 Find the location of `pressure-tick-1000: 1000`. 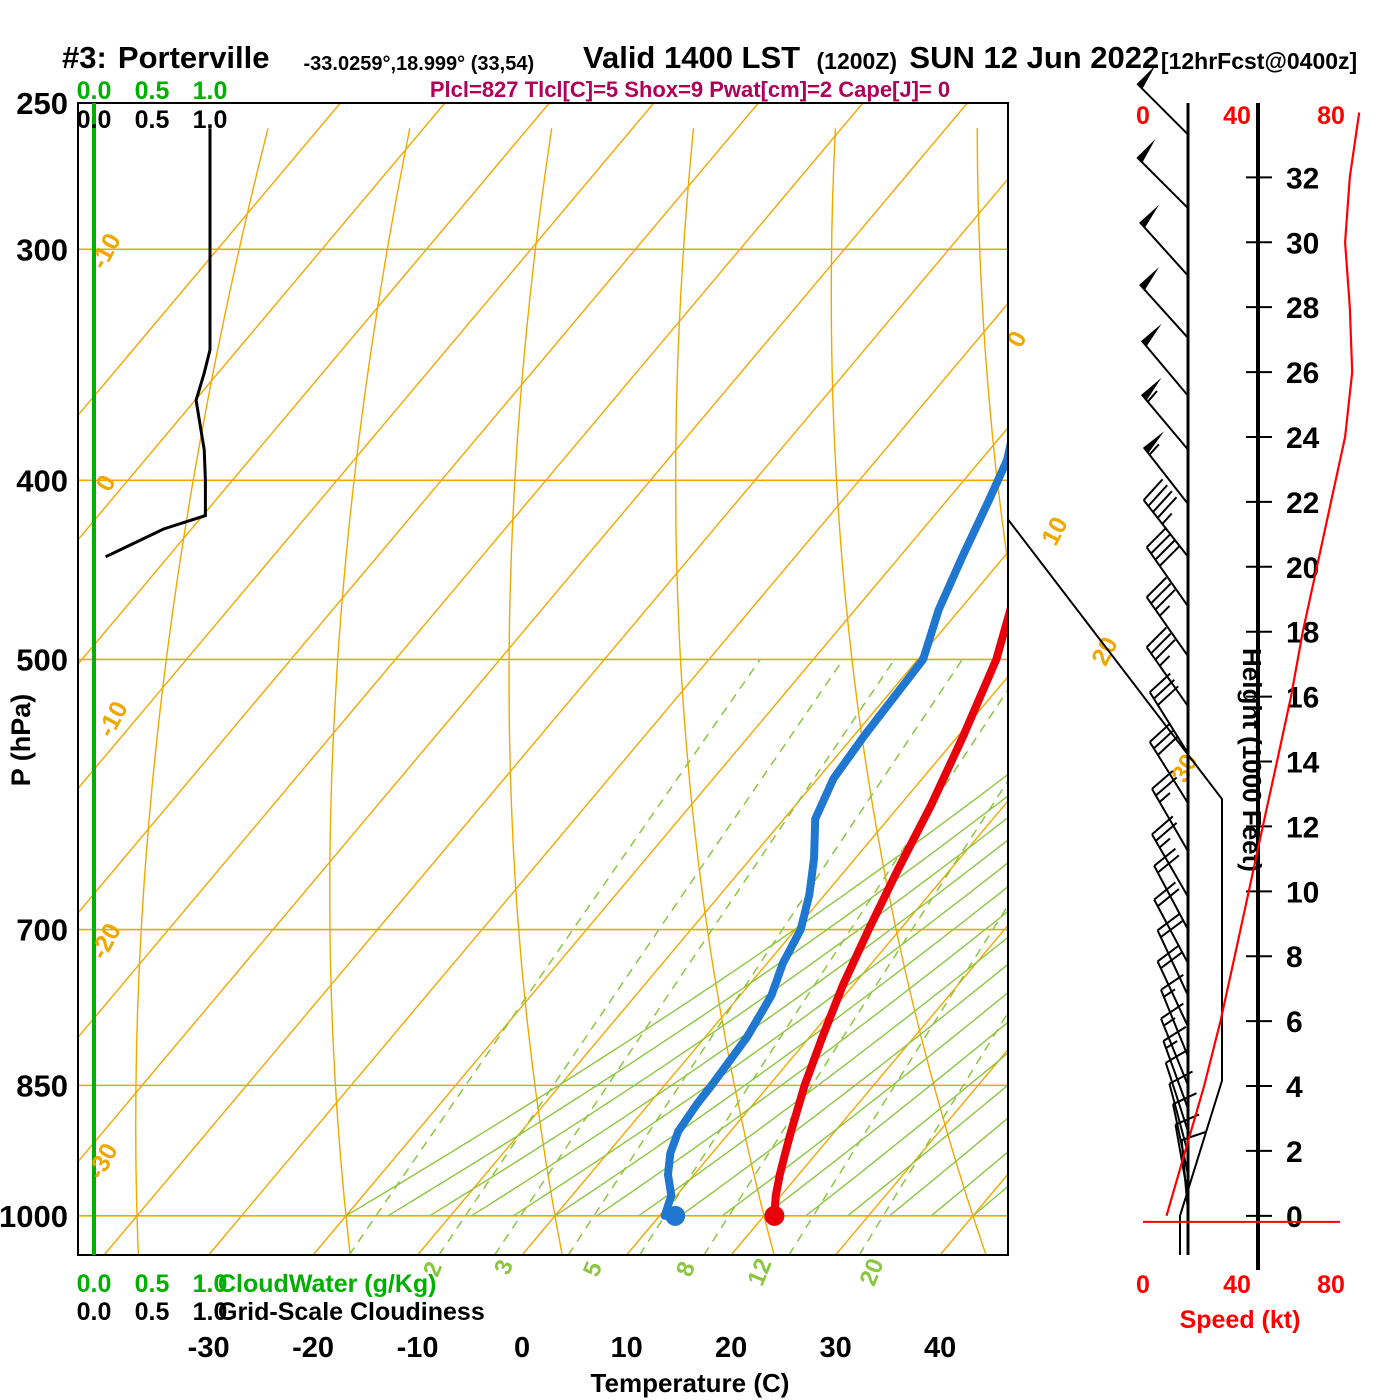

pressure-tick-1000: 1000 is located at coordinates (34, 1216).